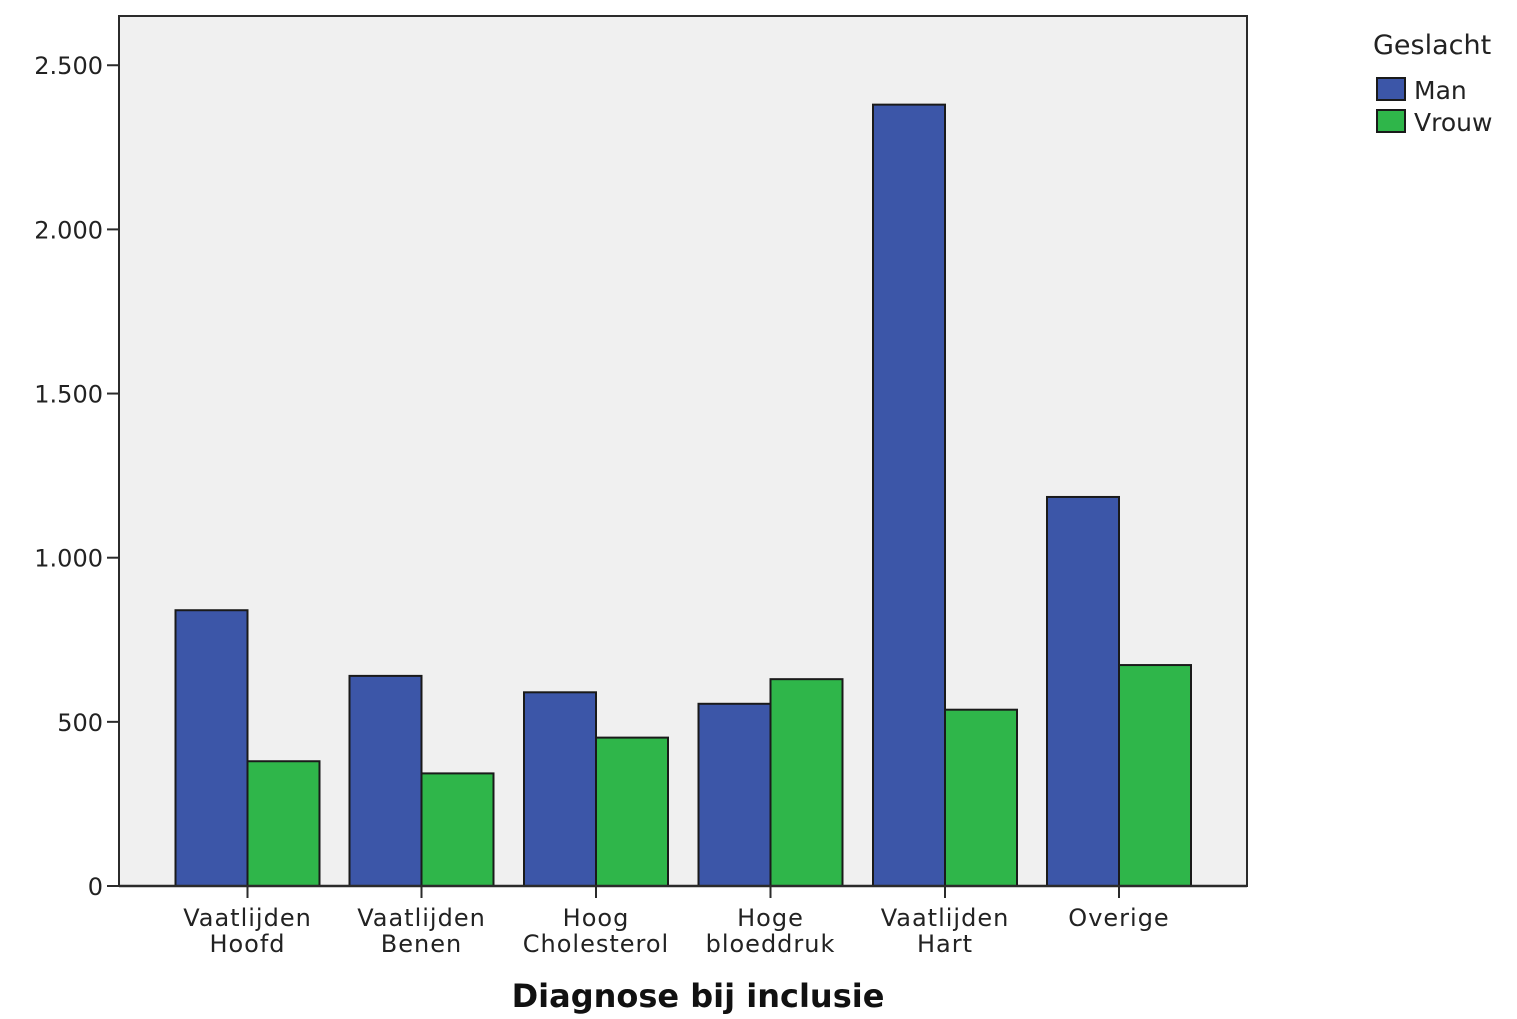 This screenshot has width=1517, height=1019. Describe the element at coordinates (1118, 918) in the screenshot. I see `x-tick-label: Overige` at that location.